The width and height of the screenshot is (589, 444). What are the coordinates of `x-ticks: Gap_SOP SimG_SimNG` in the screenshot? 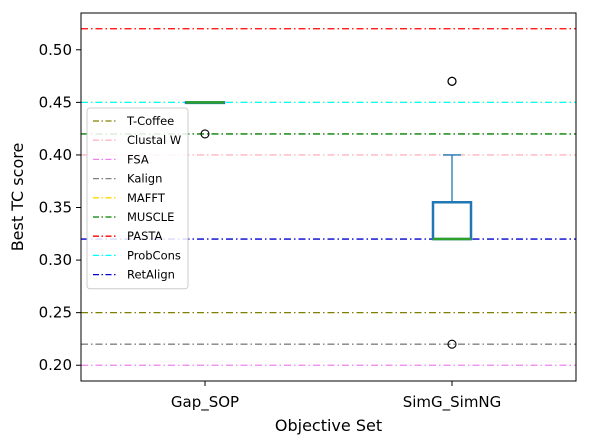 It's located at (336, 396).